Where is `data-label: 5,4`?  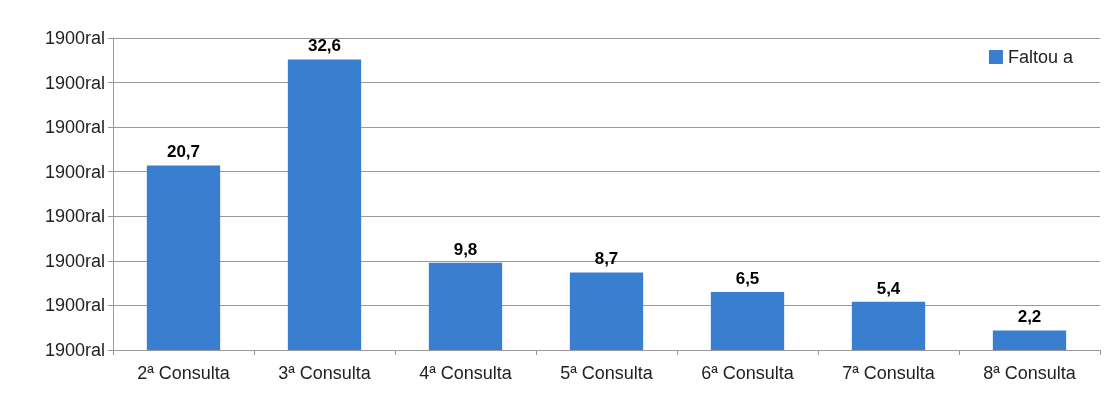 data-label: 5,4 is located at coordinates (888, 288).